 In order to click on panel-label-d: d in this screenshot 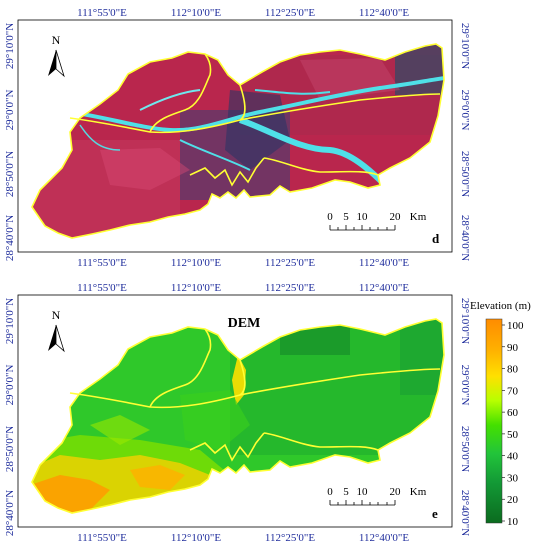, I will do `click(436, 238)`.